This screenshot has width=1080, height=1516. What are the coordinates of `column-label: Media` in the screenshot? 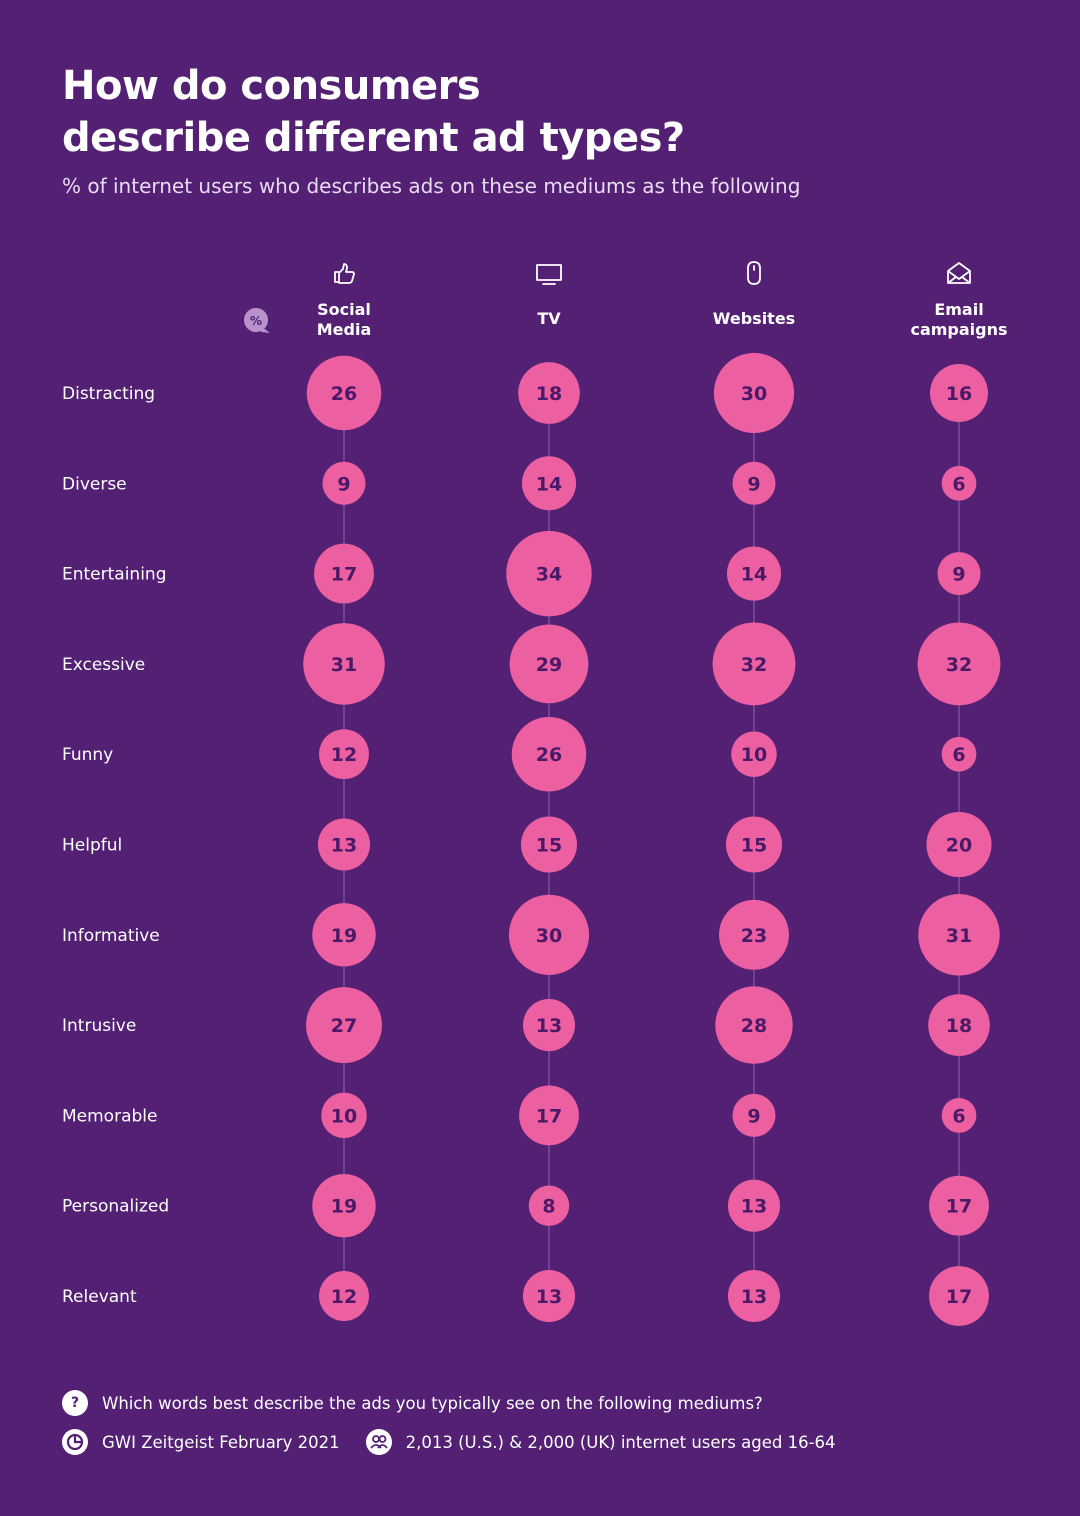 It's located at (344, 329).